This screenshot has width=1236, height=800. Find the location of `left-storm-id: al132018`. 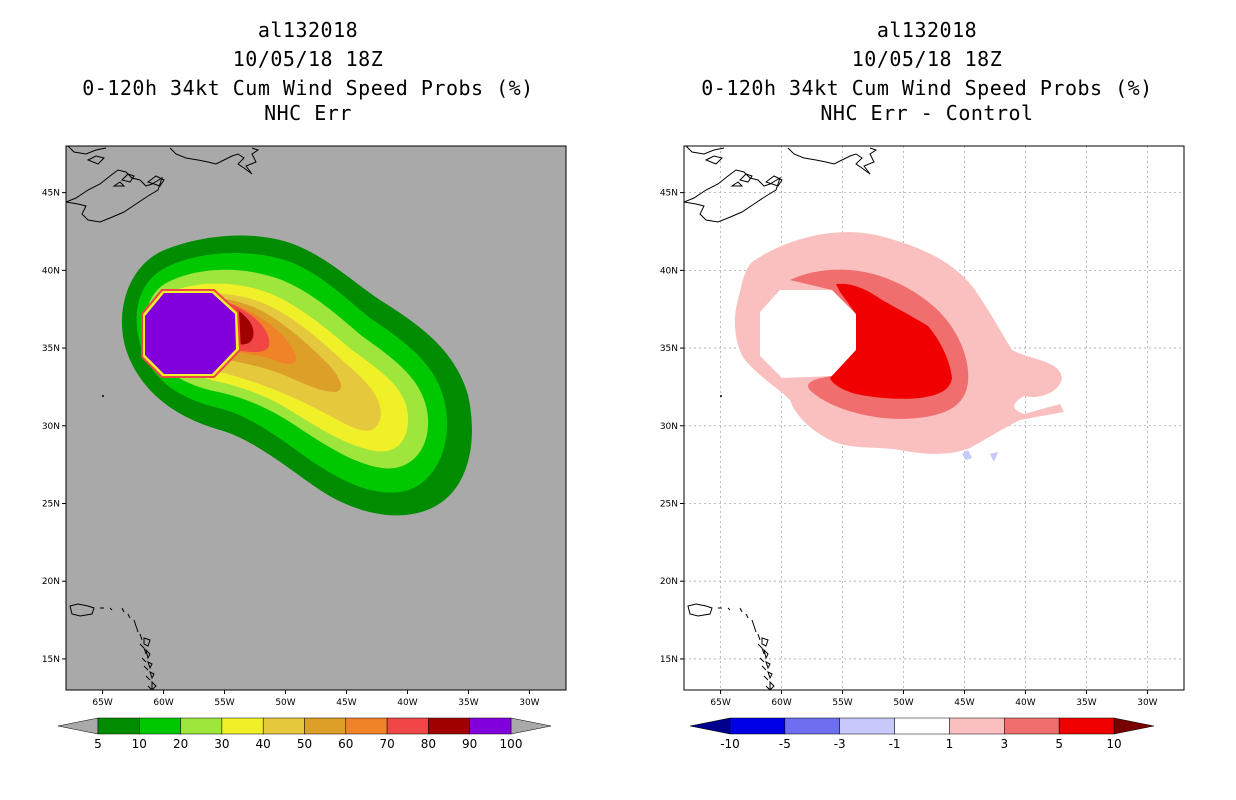

left-storm-id: al132018 is located at coordinates (308, 30).